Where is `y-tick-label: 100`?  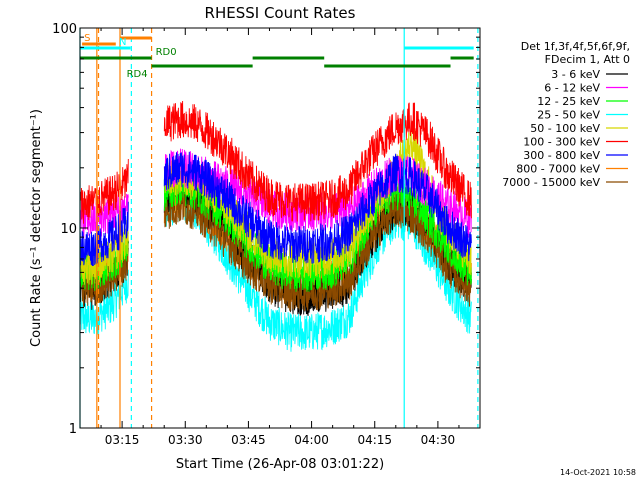 y-tick-label: 100 is located at coordinates (64, 29).